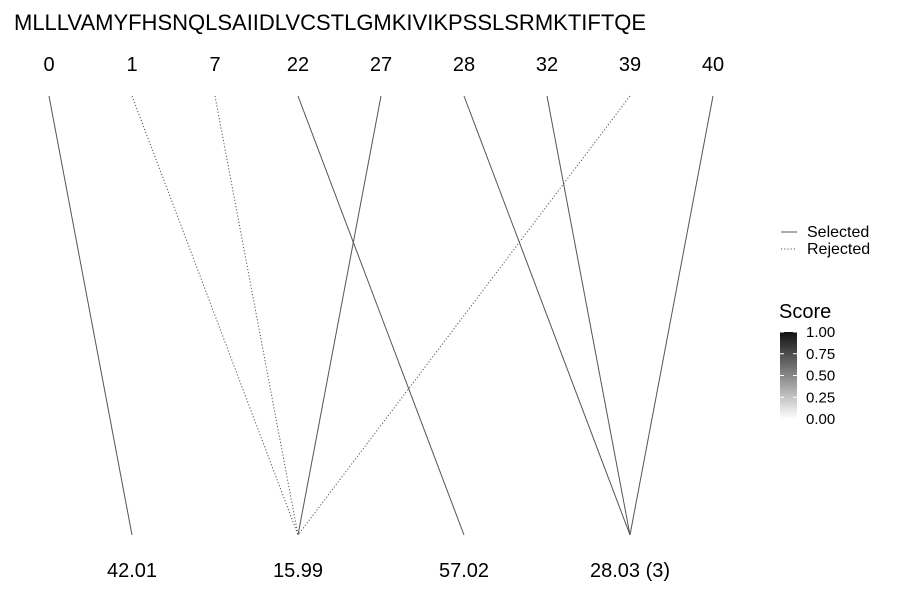 The height and width of the screenshot is (600, 900). I want to click on top-nodes-layer: 0 1 7 22 27 28 32 39 40, so click(383, 65).